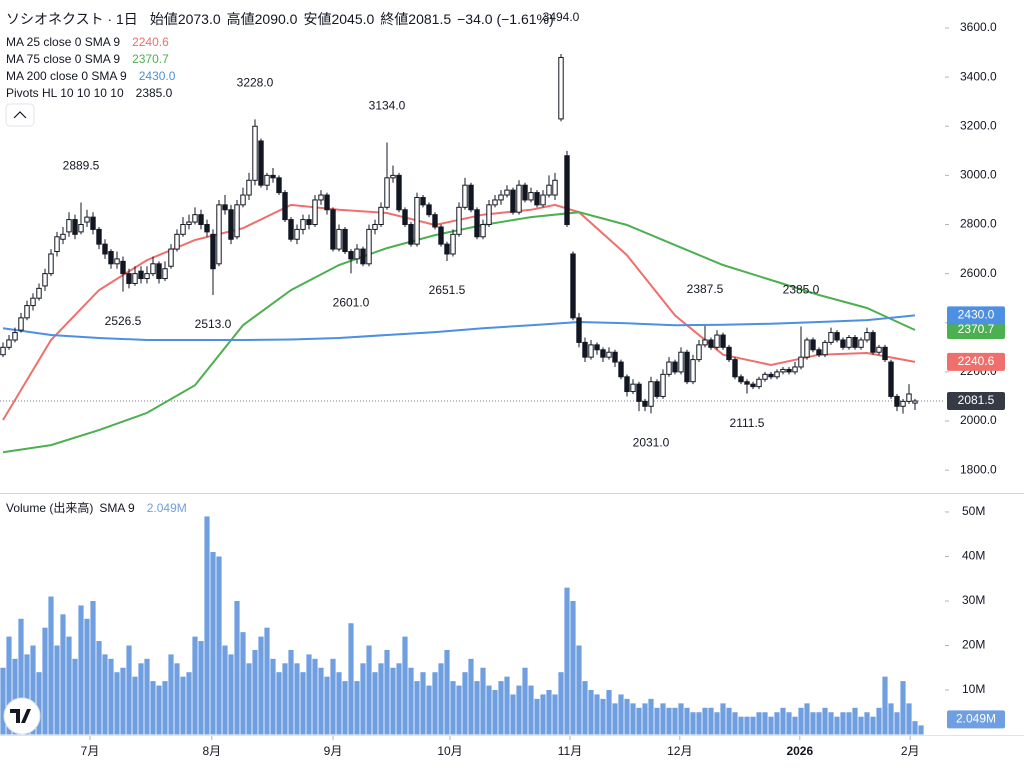 This screenshot has height=769, width=1024. I want to click on ohlc-value: 2090.0, so click(276, 19).